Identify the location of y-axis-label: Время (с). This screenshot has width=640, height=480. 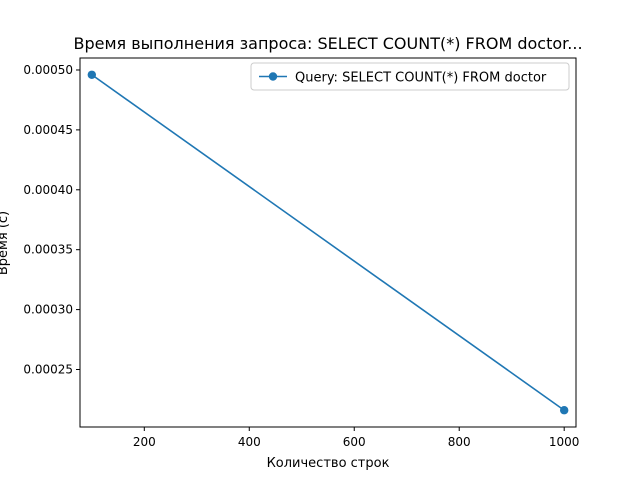
(5, 243).